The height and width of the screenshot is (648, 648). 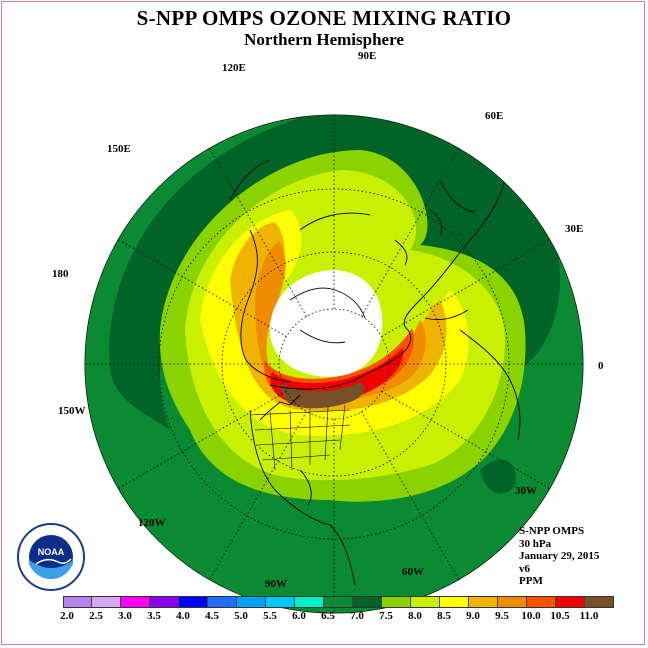 What do you see at coordinates (531, 581) in the screenshot?
I see `info-units: PPM` at bounding box center [531, 581].